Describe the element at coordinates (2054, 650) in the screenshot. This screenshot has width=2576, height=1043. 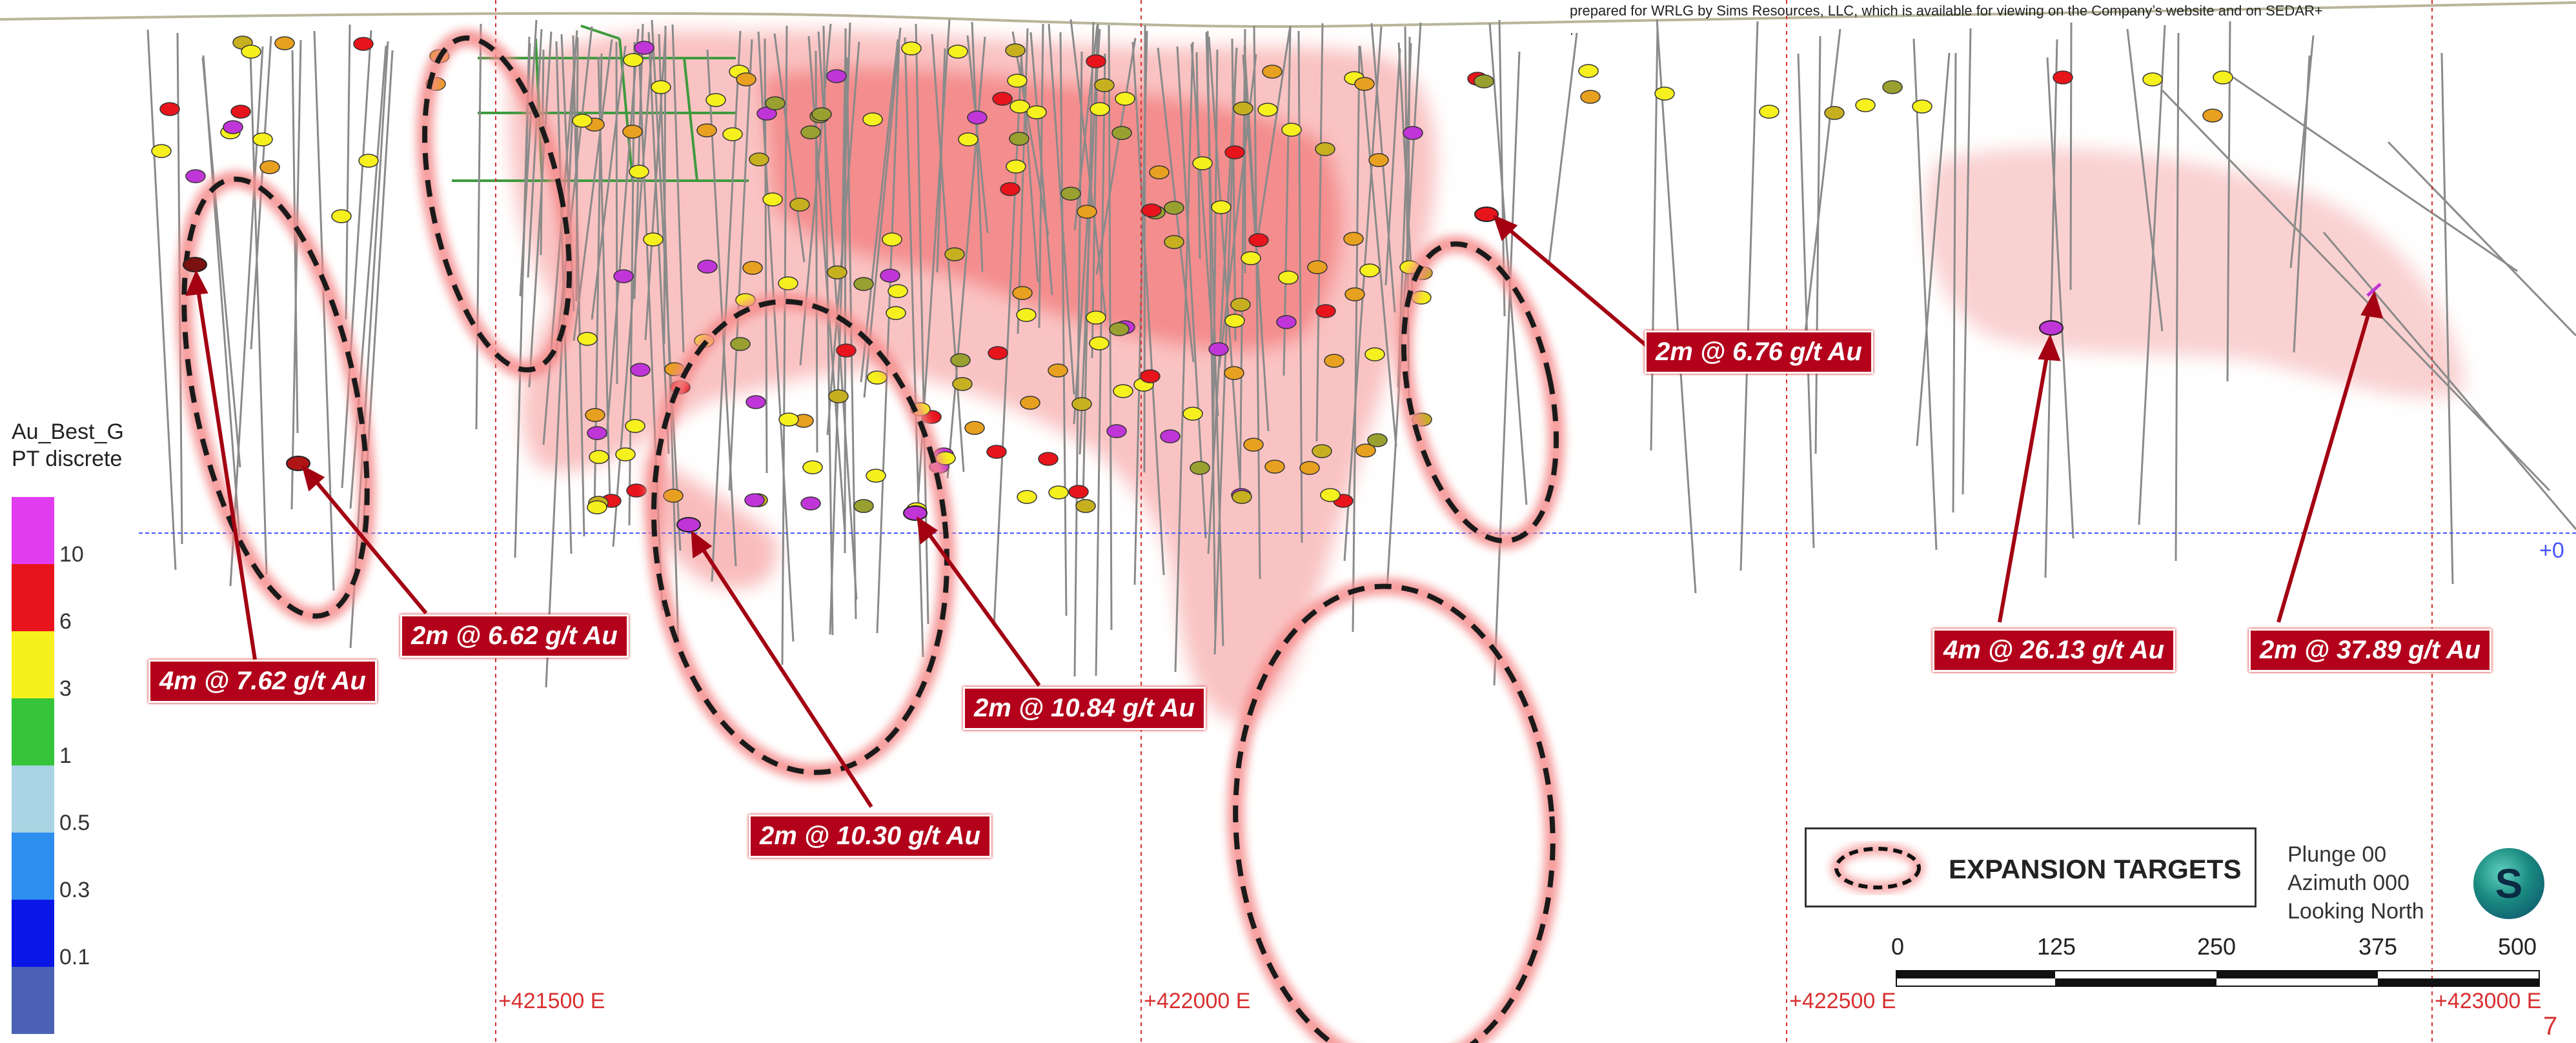
I see `callout-intercept-6: 4m @ 26.13 g/t Au` at that location.